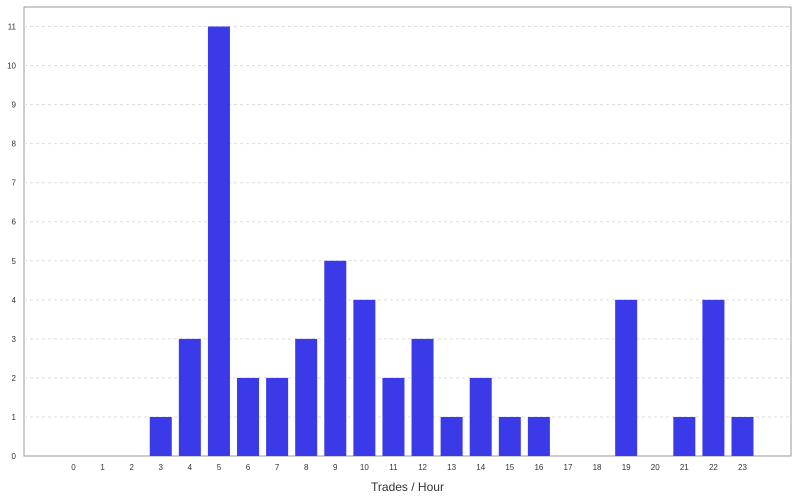  Describe the element at coordinates (335, 467) in the screenshot. I see `x-tick-label: 9` at that location.